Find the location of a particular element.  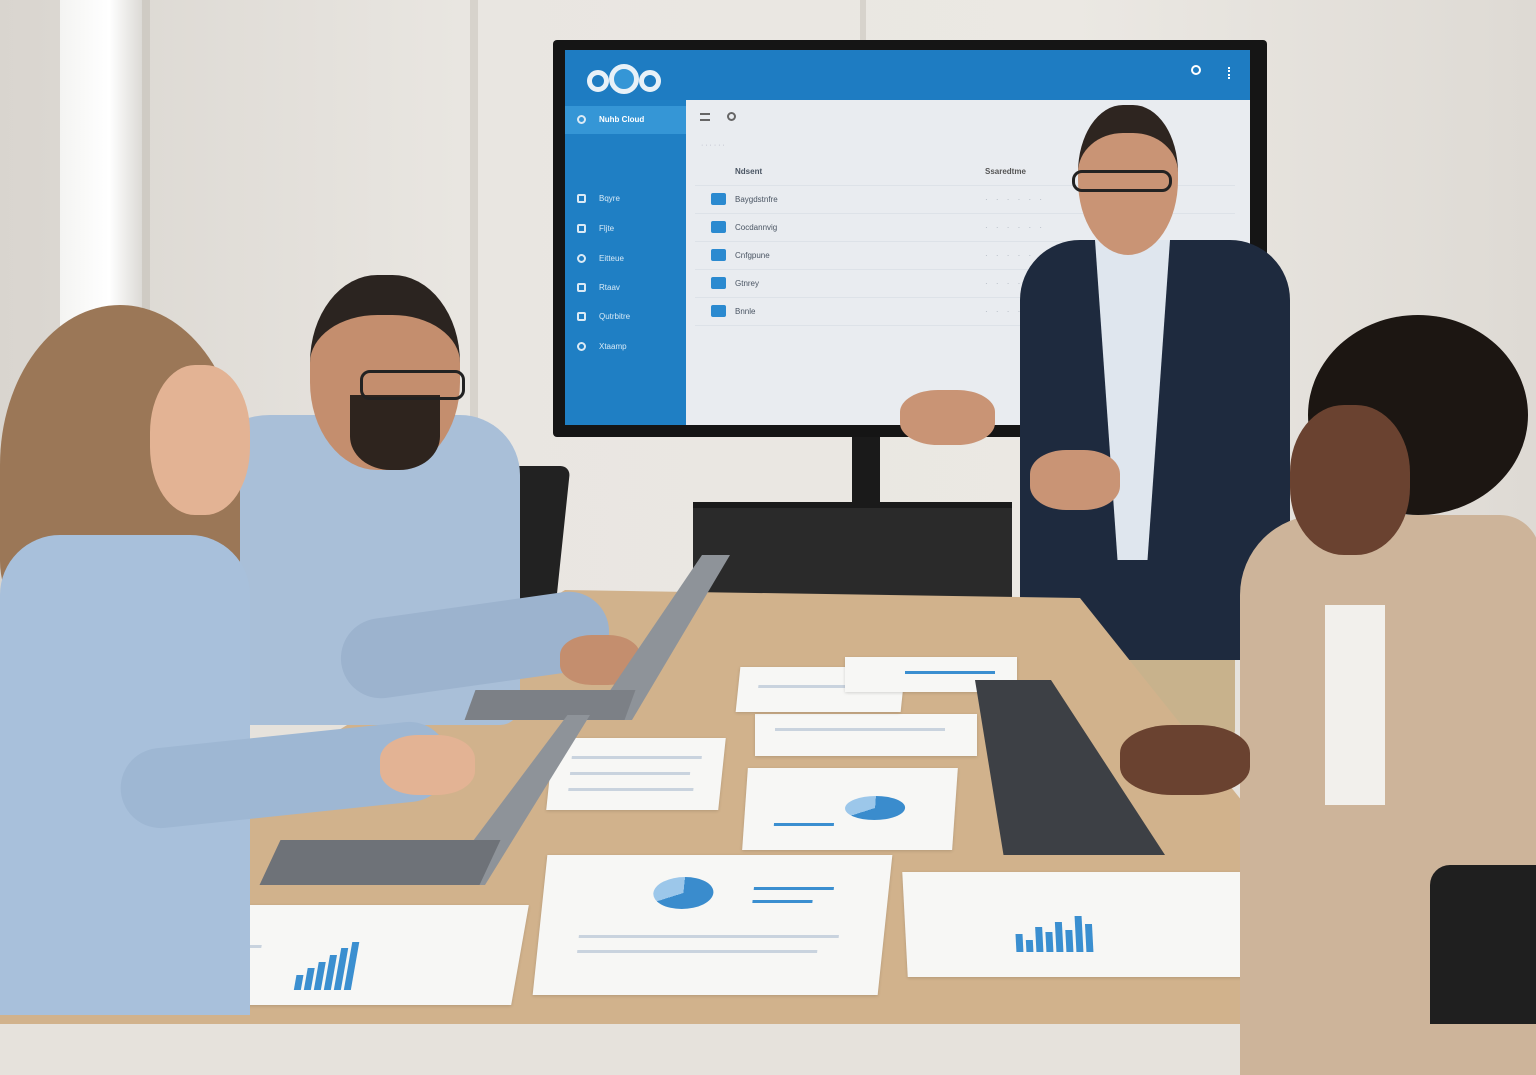

app-header is located at coordinates (907, 75).